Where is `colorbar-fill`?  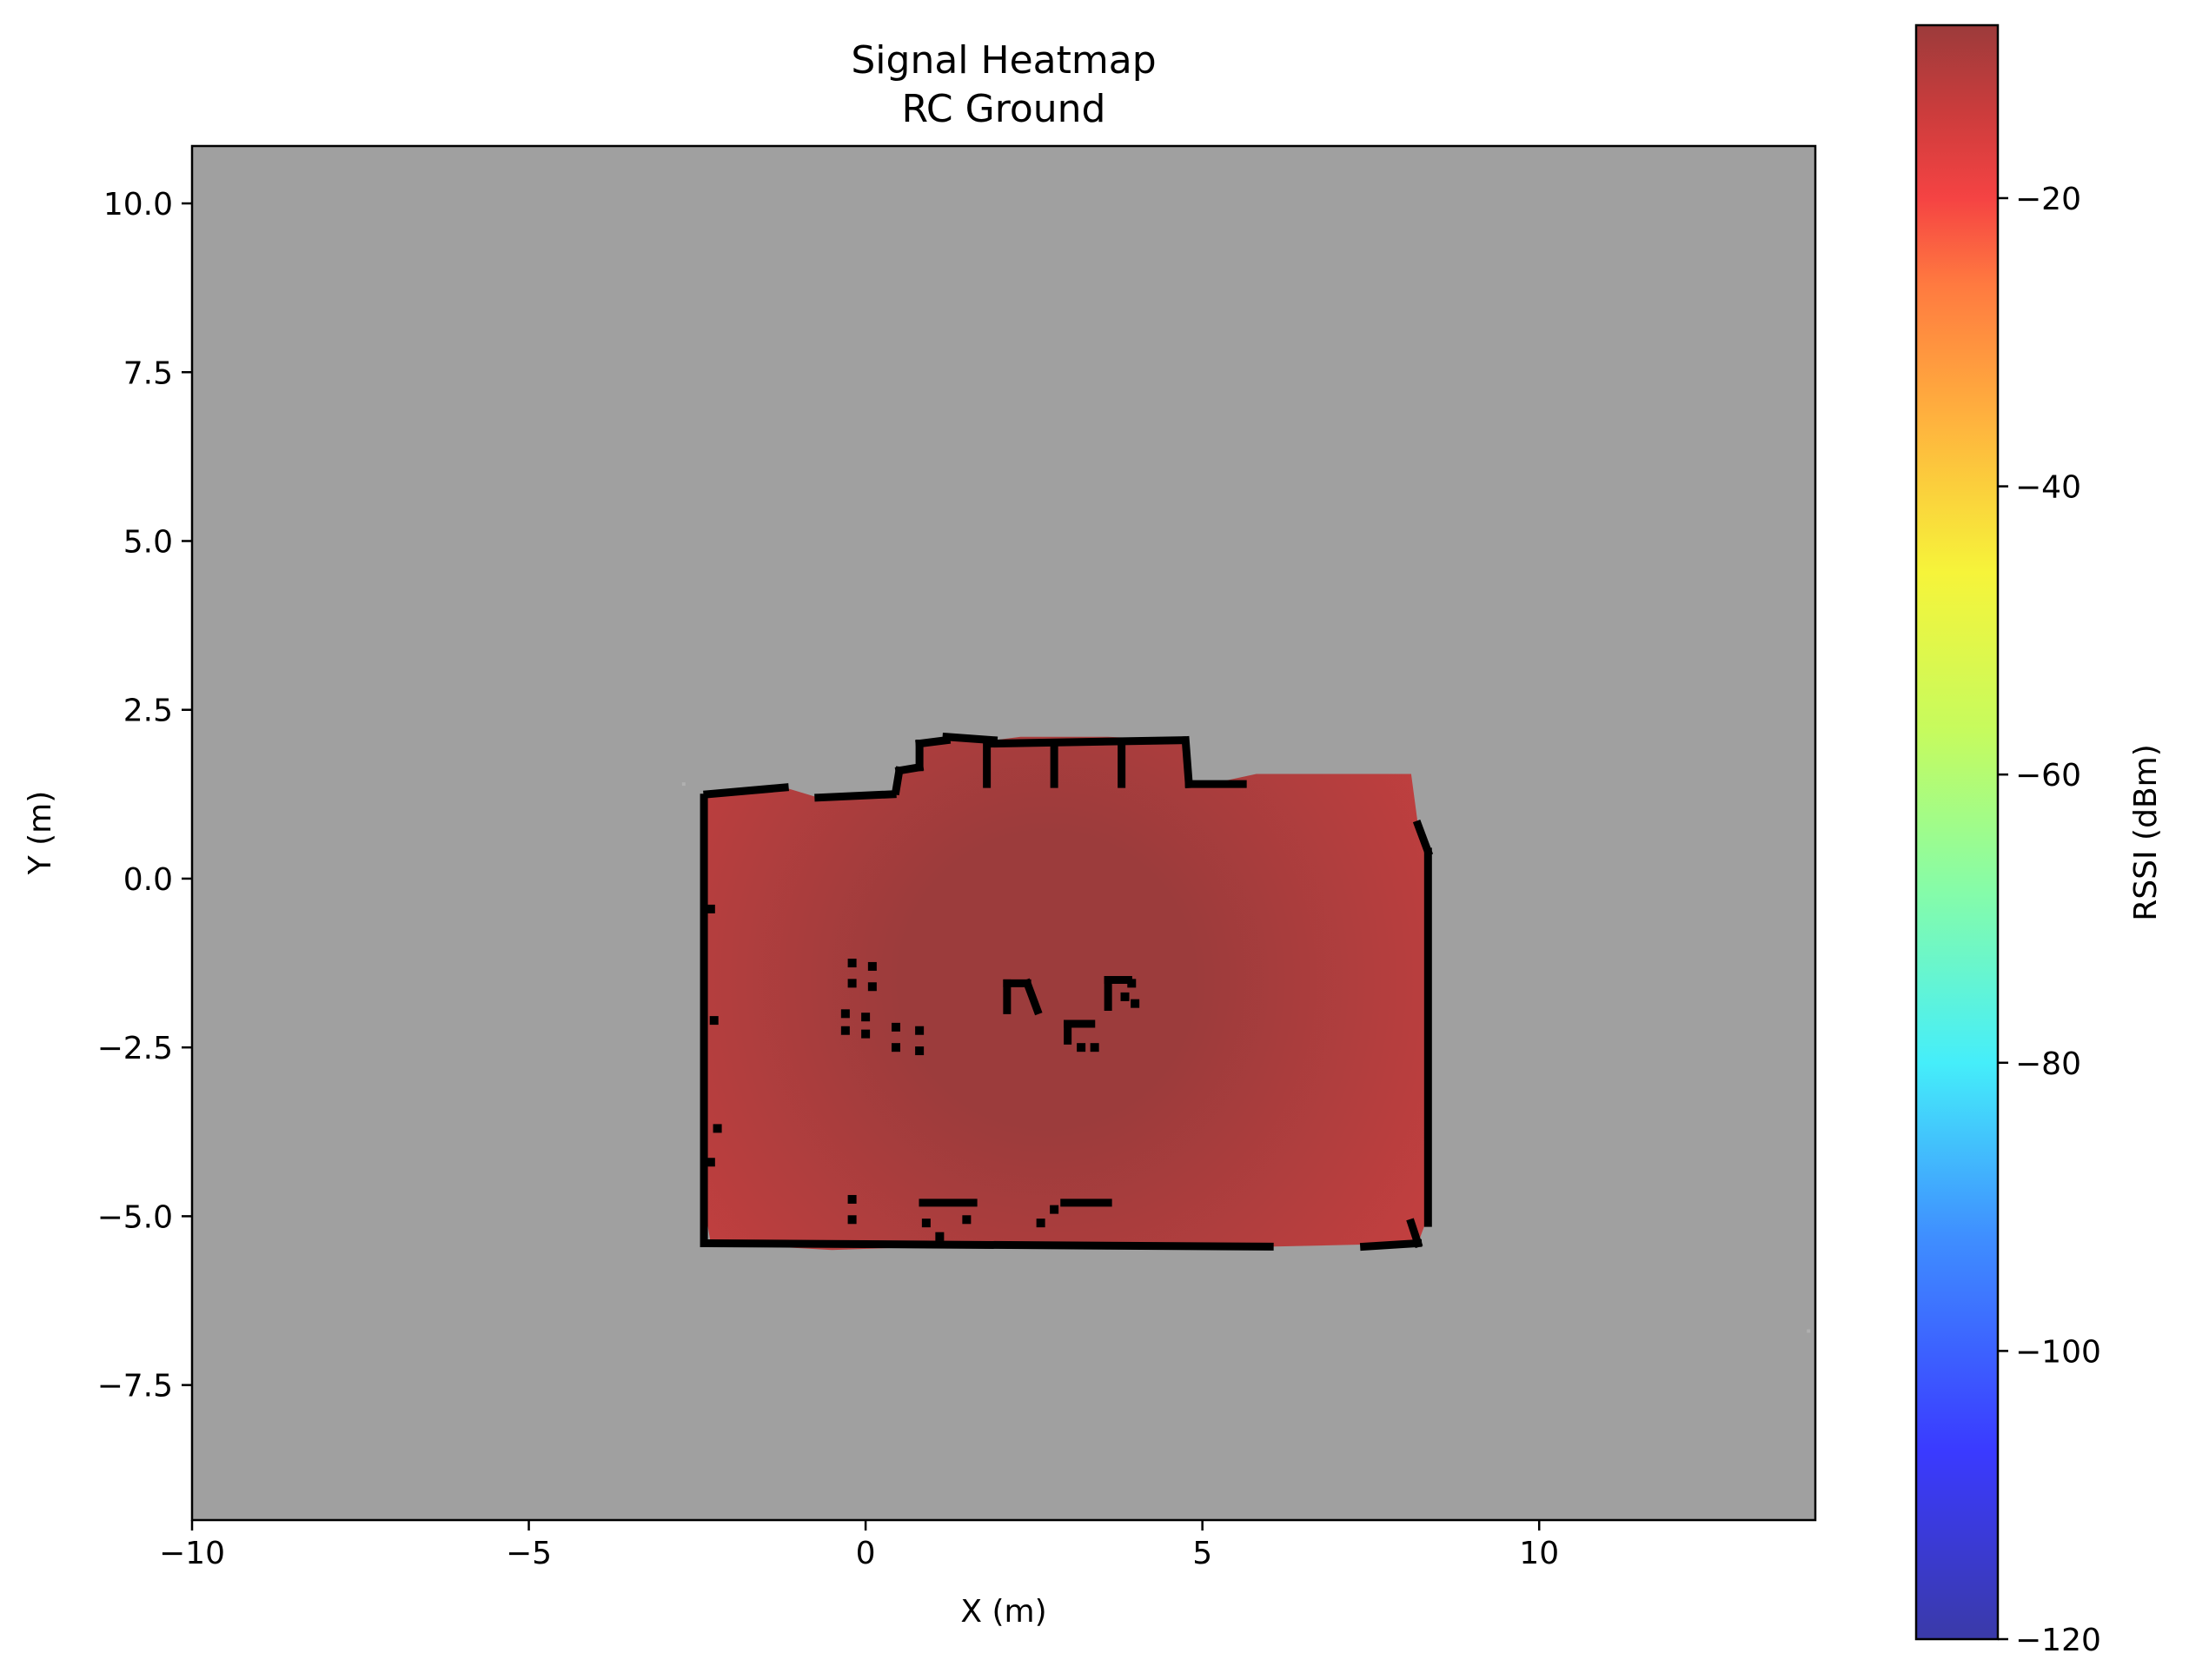
colorbar-fill is located at coordinates (1957, 832).